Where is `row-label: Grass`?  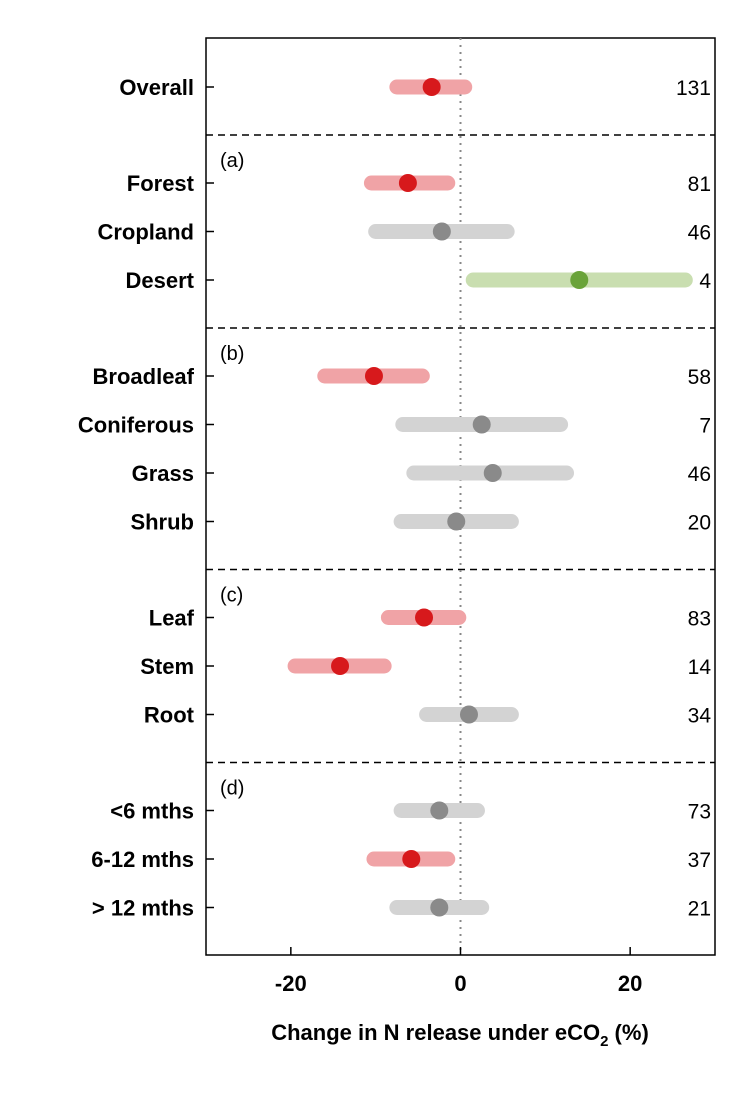 row-label: Grass is located at coordinates (163, 473).